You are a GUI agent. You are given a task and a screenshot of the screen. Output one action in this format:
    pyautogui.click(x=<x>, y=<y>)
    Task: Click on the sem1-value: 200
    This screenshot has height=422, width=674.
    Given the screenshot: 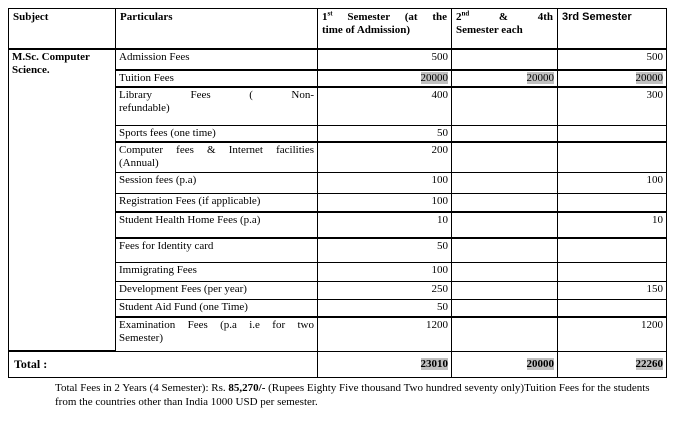 What is the action you would take?
    pyautogui.click(x=384, y=157)
    